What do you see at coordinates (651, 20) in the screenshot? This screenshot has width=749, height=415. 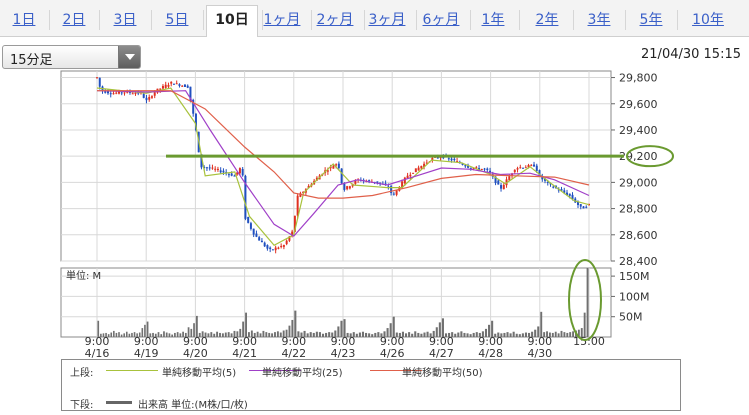 I see `tab-period-12: 5年` at bounding box center [651, 20].